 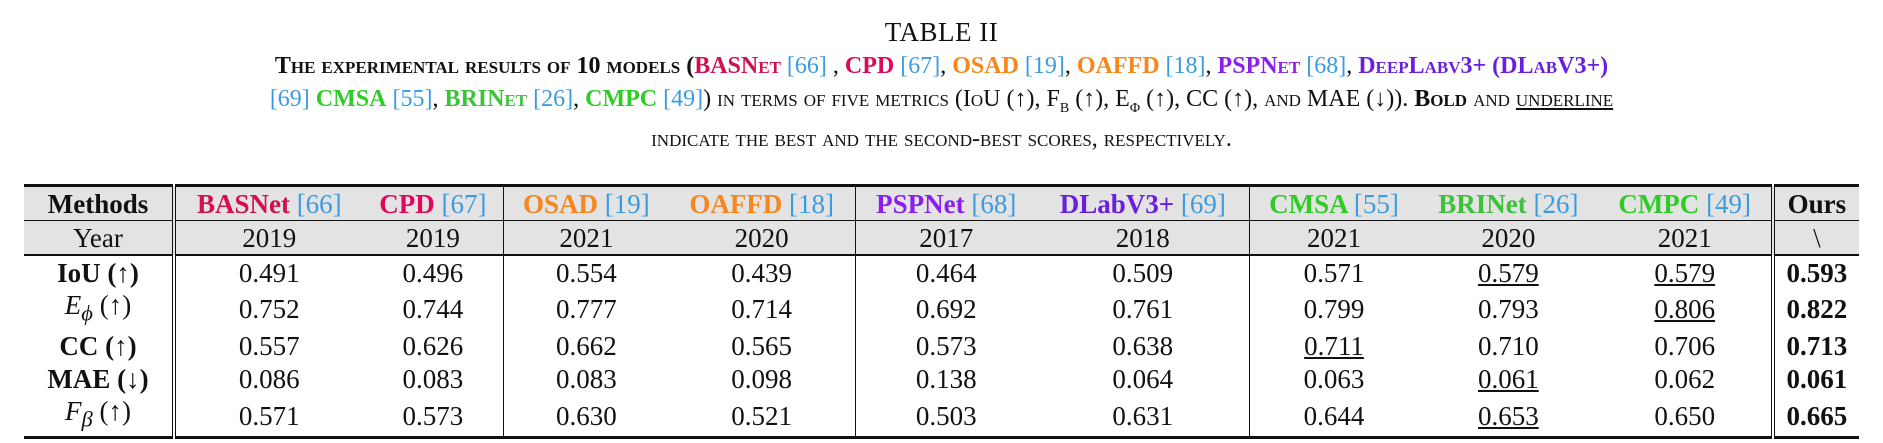 What do you see at coordinates (509, 99) in the screenshot?
I see `caption-line2-models: CMSA [55], BRINet [26], CMPC [49]` at bounding box center [509, 99].